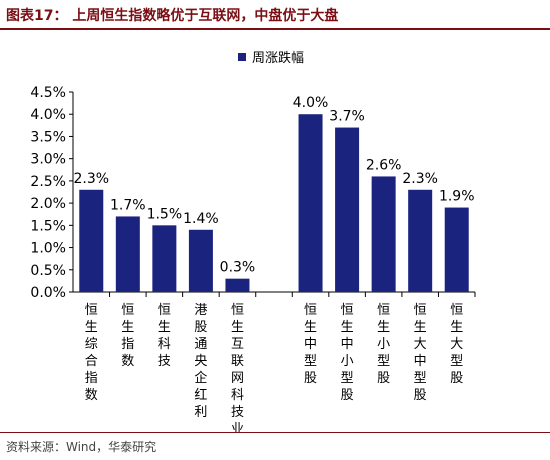 The image size is (550, 460). I want to click on legend-label: 周涨跌幅, so click(278, 58).